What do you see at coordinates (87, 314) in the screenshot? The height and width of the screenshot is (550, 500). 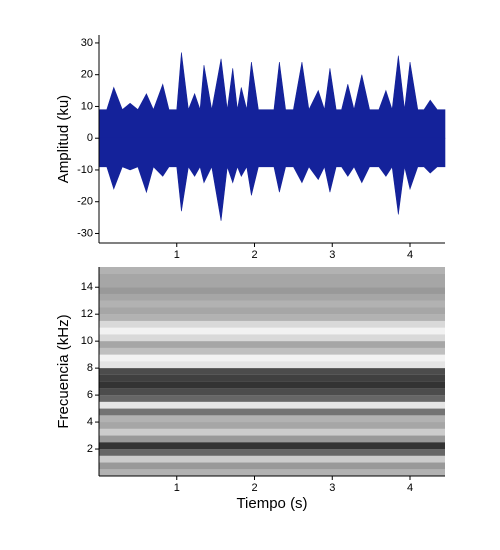 I see `y-tick-label: 12` at bounding box center [87, 314].